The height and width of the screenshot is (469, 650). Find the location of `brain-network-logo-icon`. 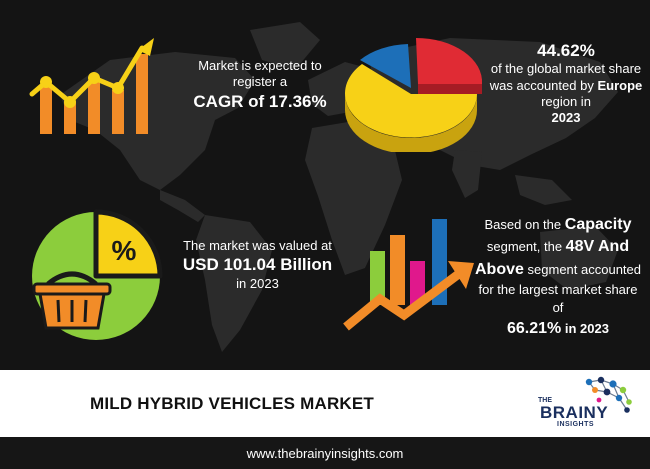

brain-network-logo-icon is located at coordinates (608, 394).